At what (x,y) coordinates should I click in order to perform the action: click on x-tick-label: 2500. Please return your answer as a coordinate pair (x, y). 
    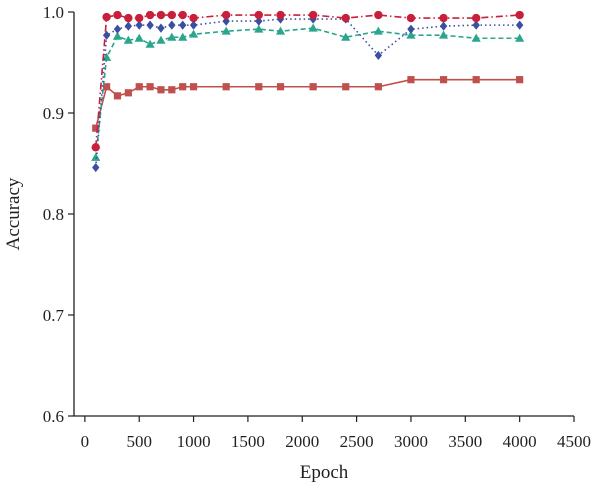
    Looking at the image, I should click on (357, 441).